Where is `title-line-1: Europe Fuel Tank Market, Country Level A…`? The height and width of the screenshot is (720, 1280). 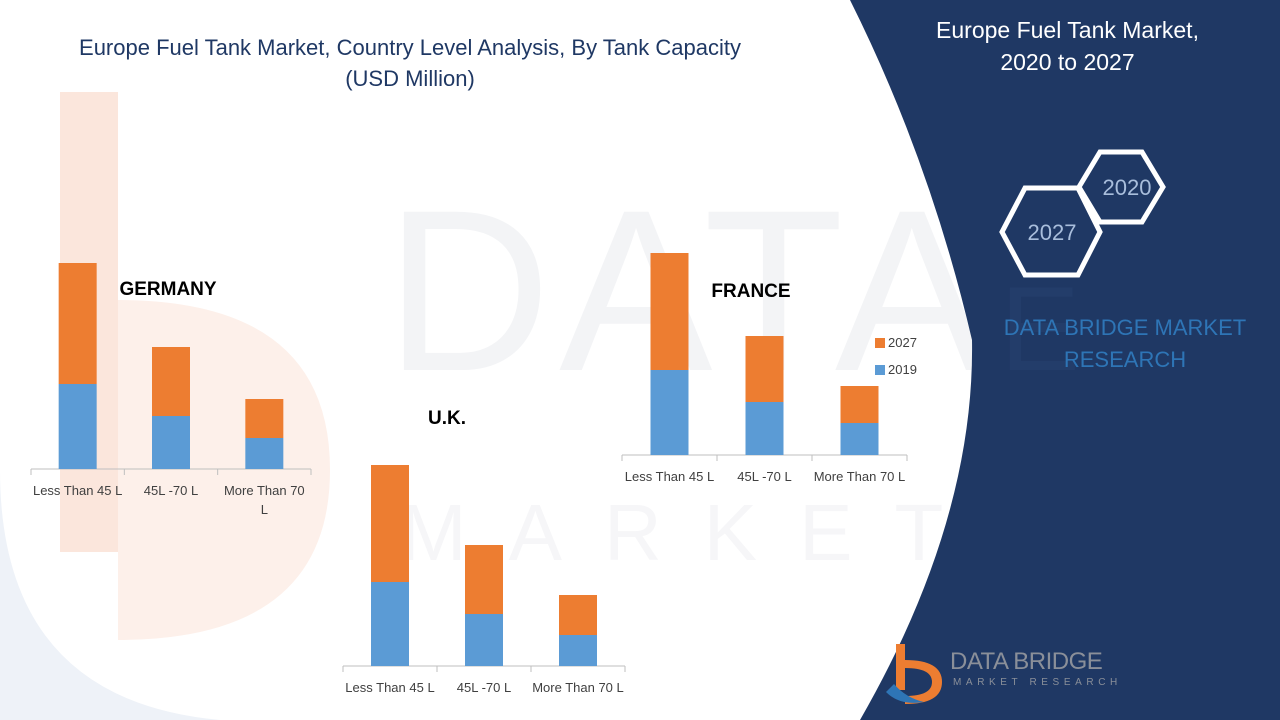
title-line-1: Europe Fuel Tank Market, Country Level A… is located at coordinates (410, 47).